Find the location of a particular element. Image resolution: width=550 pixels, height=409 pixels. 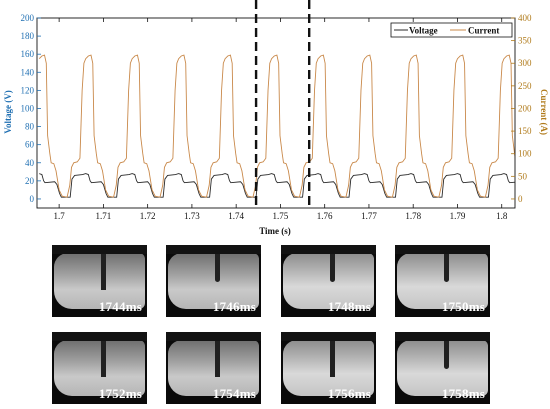

arc-frame-image: 1752ms is located at coordinates (99, 368).